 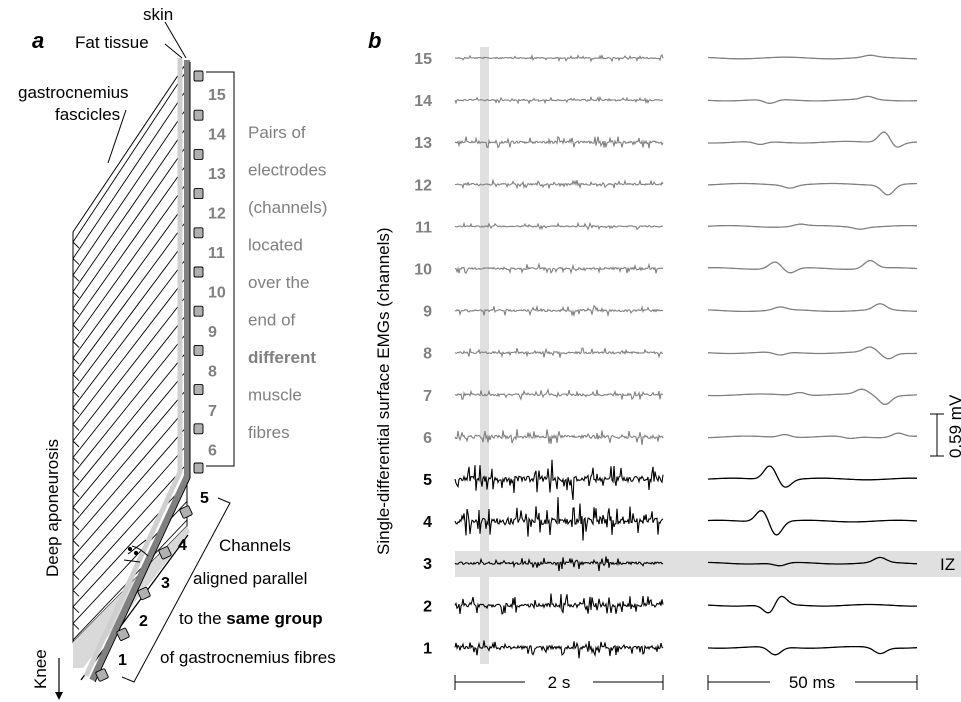 I want to click on channel-number-labels: 15 14 13 12 11 10 9 8 7 6 5 4 3 2 1, so click(x=423, y=354).